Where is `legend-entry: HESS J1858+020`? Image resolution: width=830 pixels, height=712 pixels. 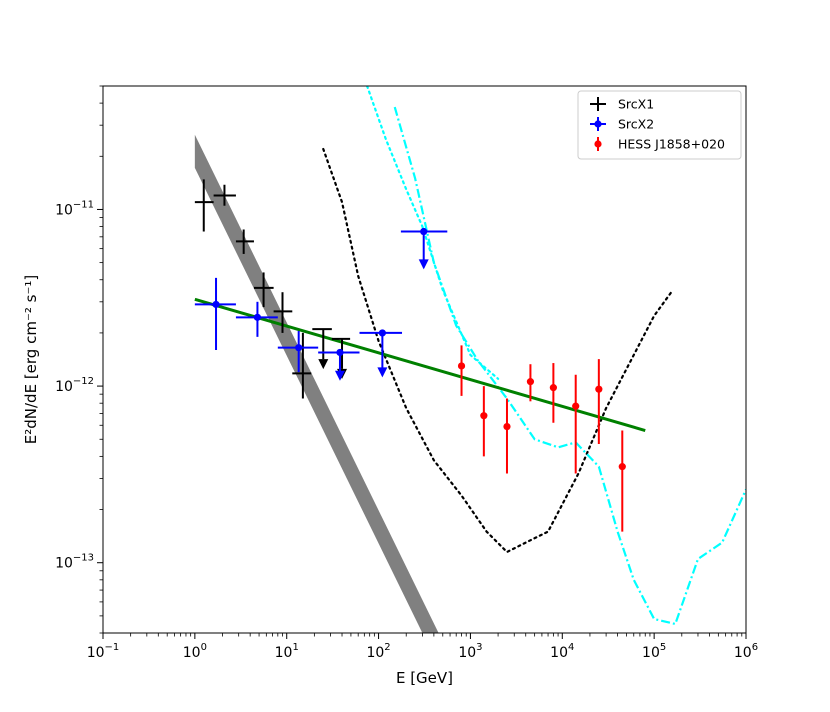
legend-entry: HESS J1858+020 is located at coordinates (659, 144).